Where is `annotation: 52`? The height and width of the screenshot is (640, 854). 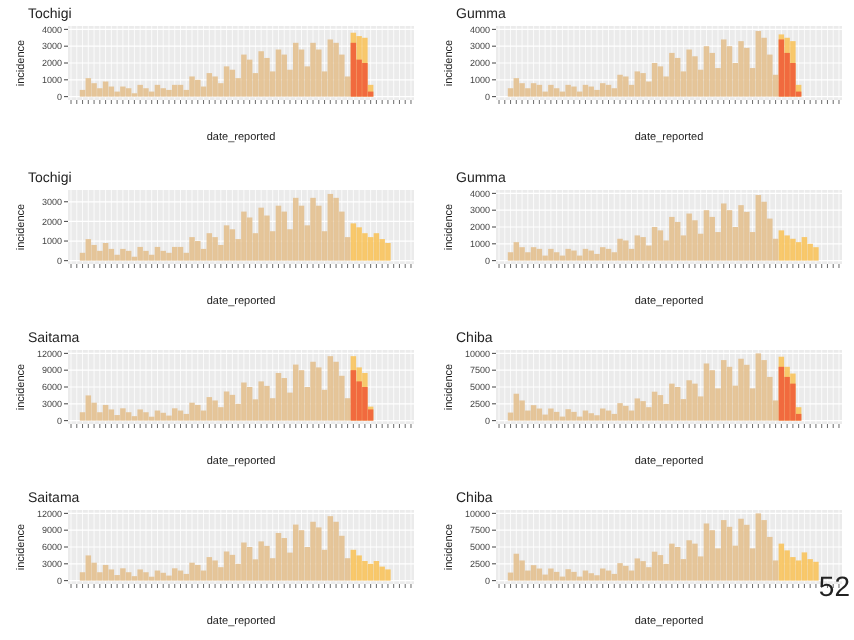
annotation: 52 is located at coordinates (834, 586).